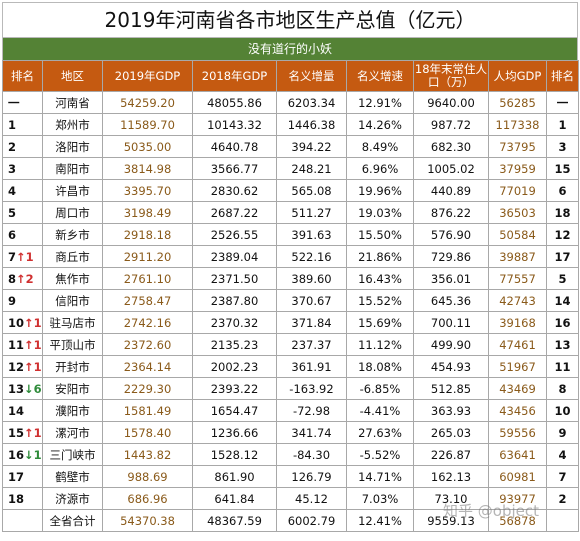  What do you see at coordinates (380, 146) in the screenshot?
I see `nominal-growth-cell: 8.49%` at bounding box center [380, 146].